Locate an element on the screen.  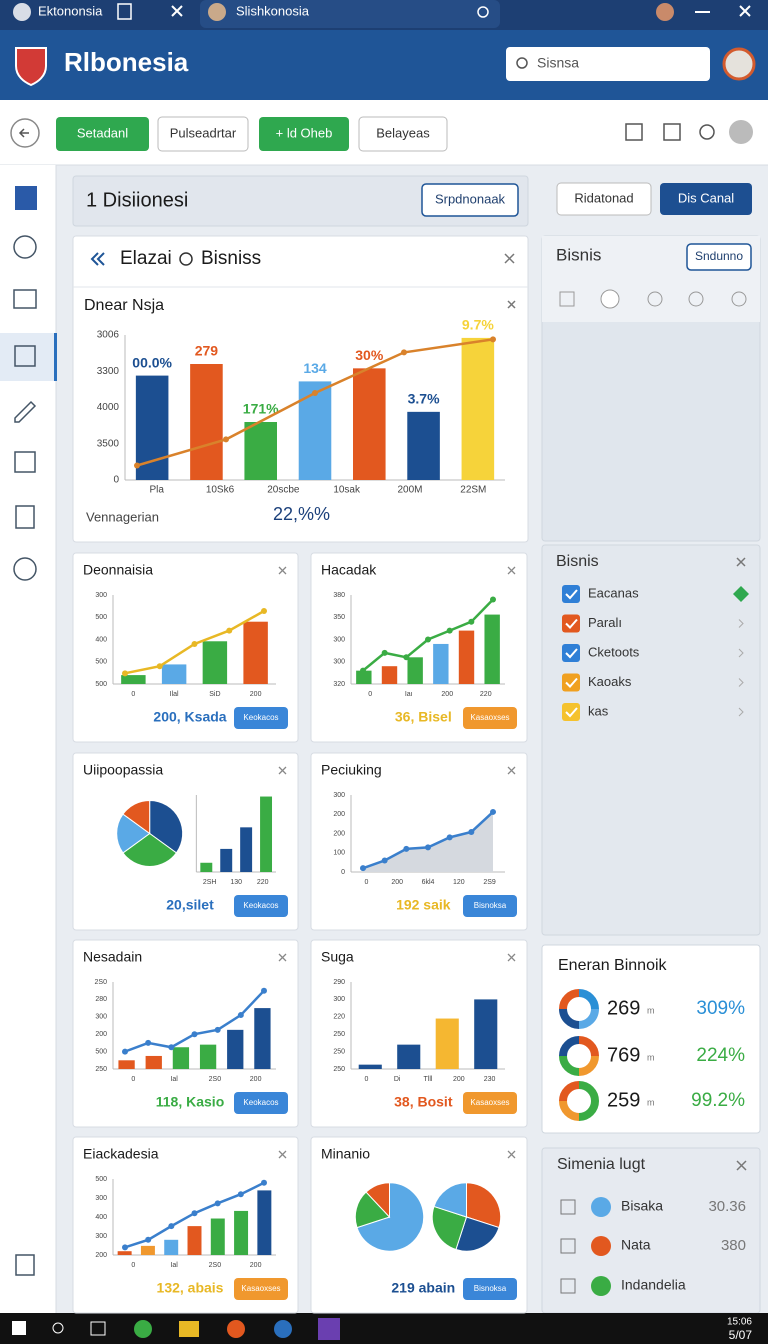
toolbar-button-label: Belayeas is located at coordinates (403, 132).